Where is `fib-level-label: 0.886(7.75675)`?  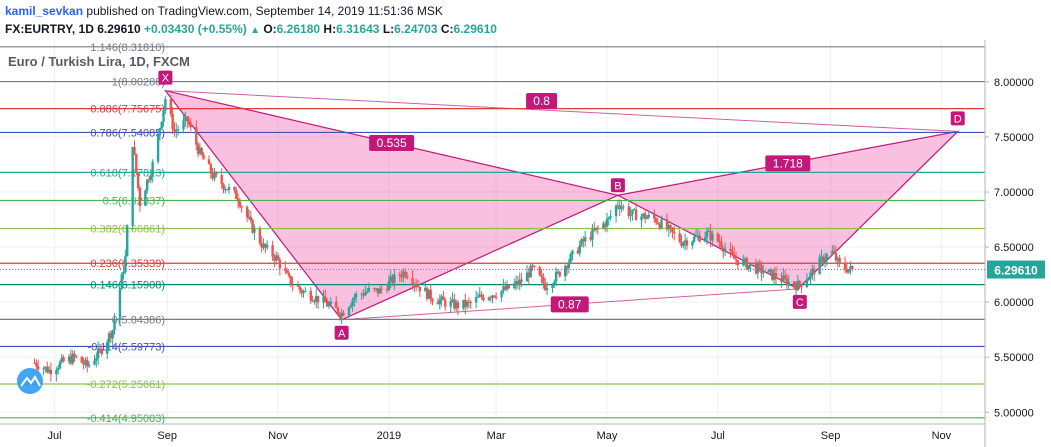 fib-level-label: 0.886(7.75675) is located at coordinates (127, 110).